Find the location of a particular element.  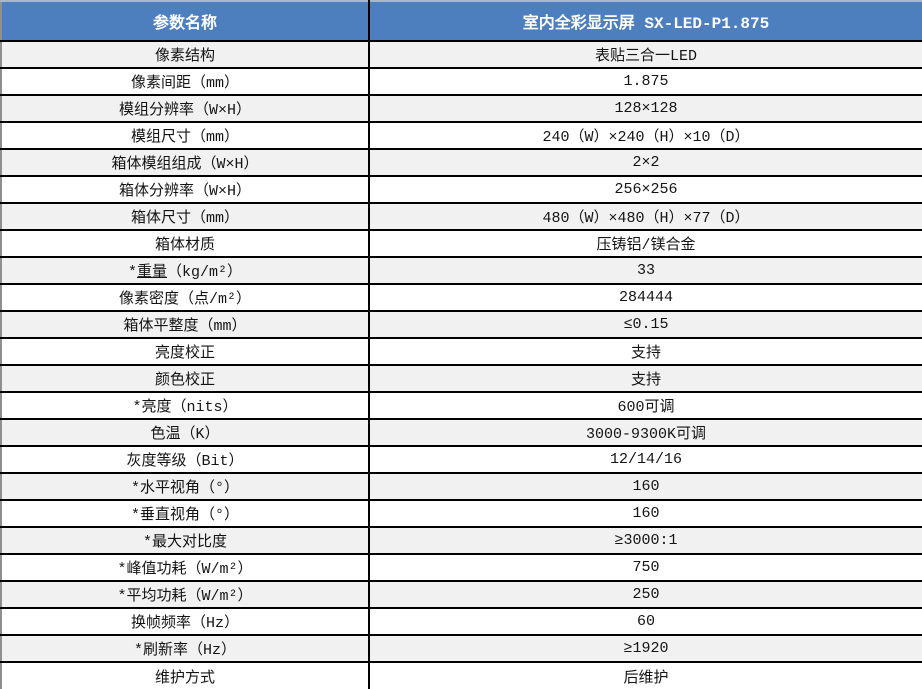

param-label: *水平视角（°） is located at coordinates (185, 486).